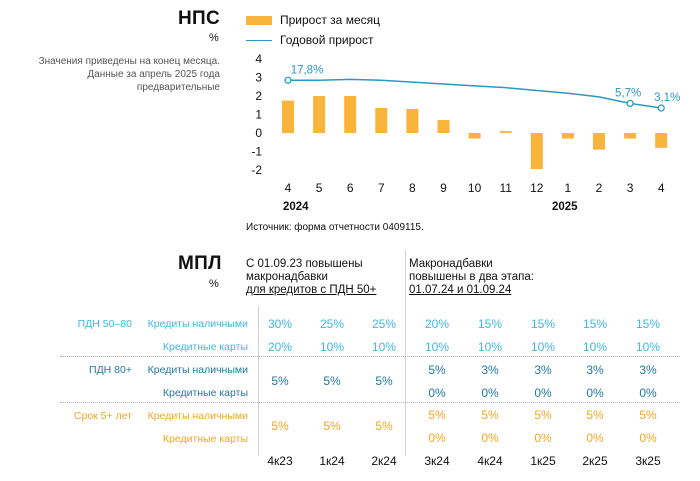 The image size is (700, 481). What do you see at coordinates (258, 78) in the screenshot?
I see `y-tick-label: 3` at bounding box center [258, 78].